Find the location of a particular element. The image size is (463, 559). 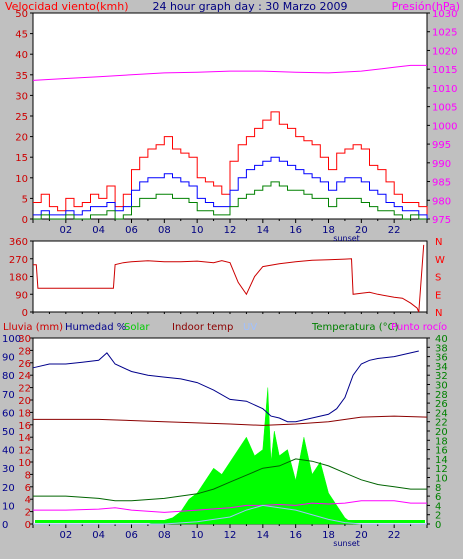

temp-y-tick-label: 6 is located at coordinates (438, 497).